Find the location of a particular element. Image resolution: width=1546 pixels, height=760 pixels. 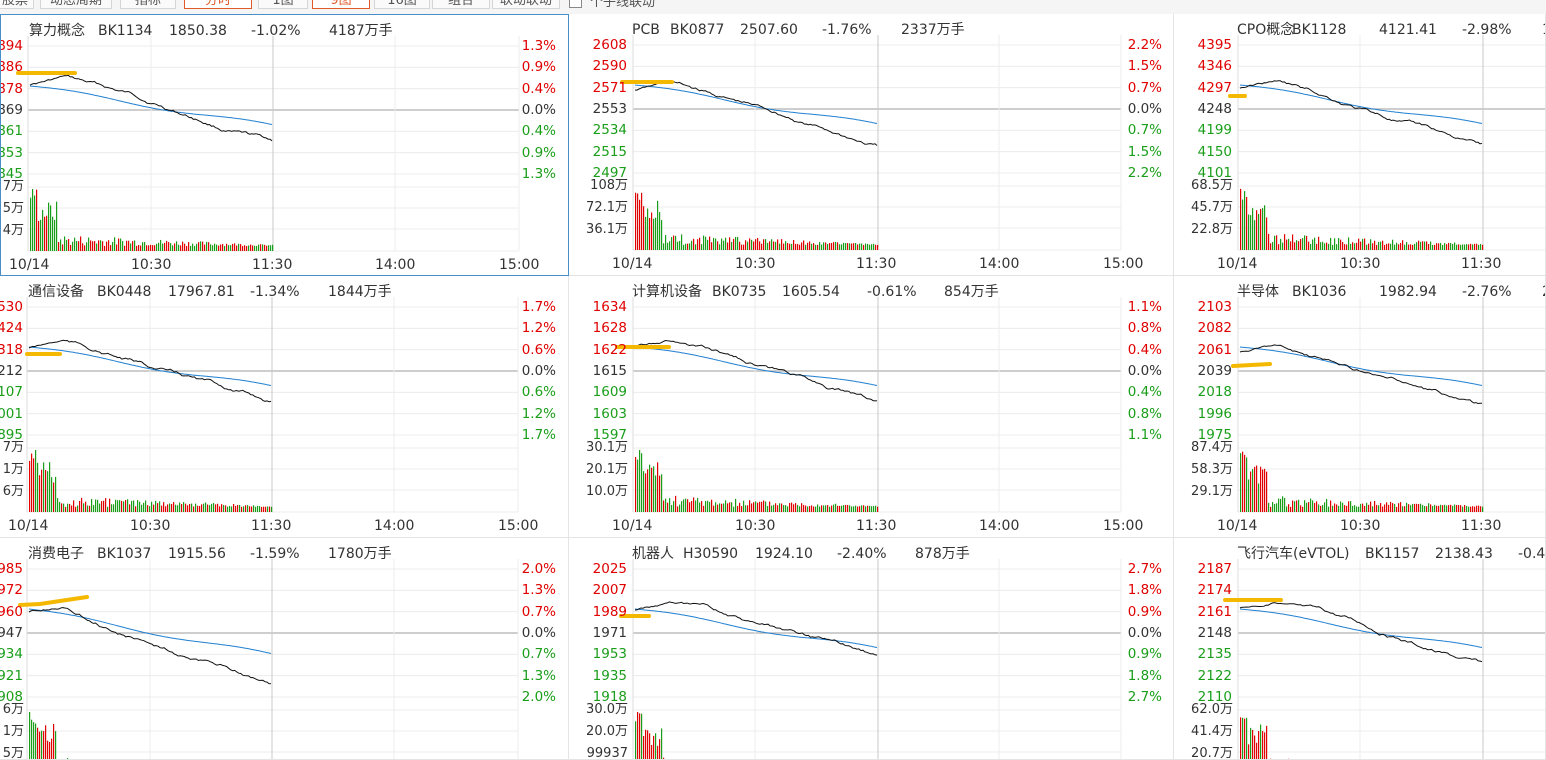

percent-axis-label: 1.2% is located at coordinates (538, 413).